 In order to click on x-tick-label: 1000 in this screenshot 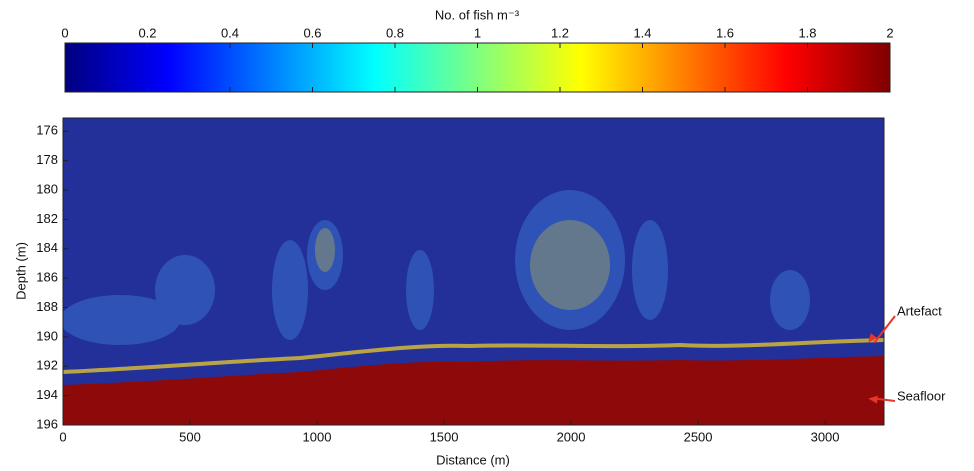, I will do `click(317, 436)`.